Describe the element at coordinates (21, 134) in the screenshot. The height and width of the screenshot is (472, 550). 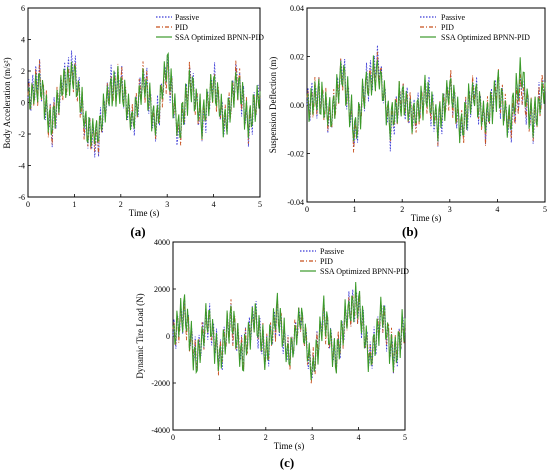
I see `y-tick-label: -2` at that location.